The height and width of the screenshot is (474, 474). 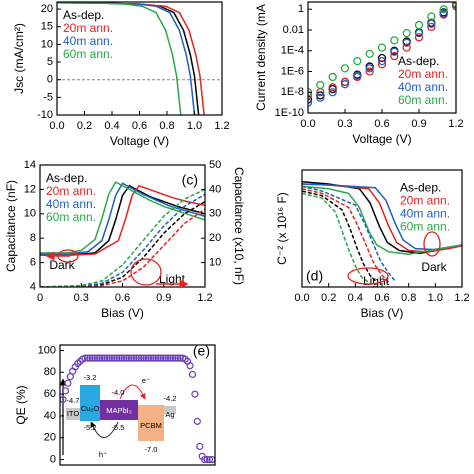 What do you see at coordinates (40, 298) in the screenshot?
I see `x-tick-label: 0` at bounding box center [40, 298].